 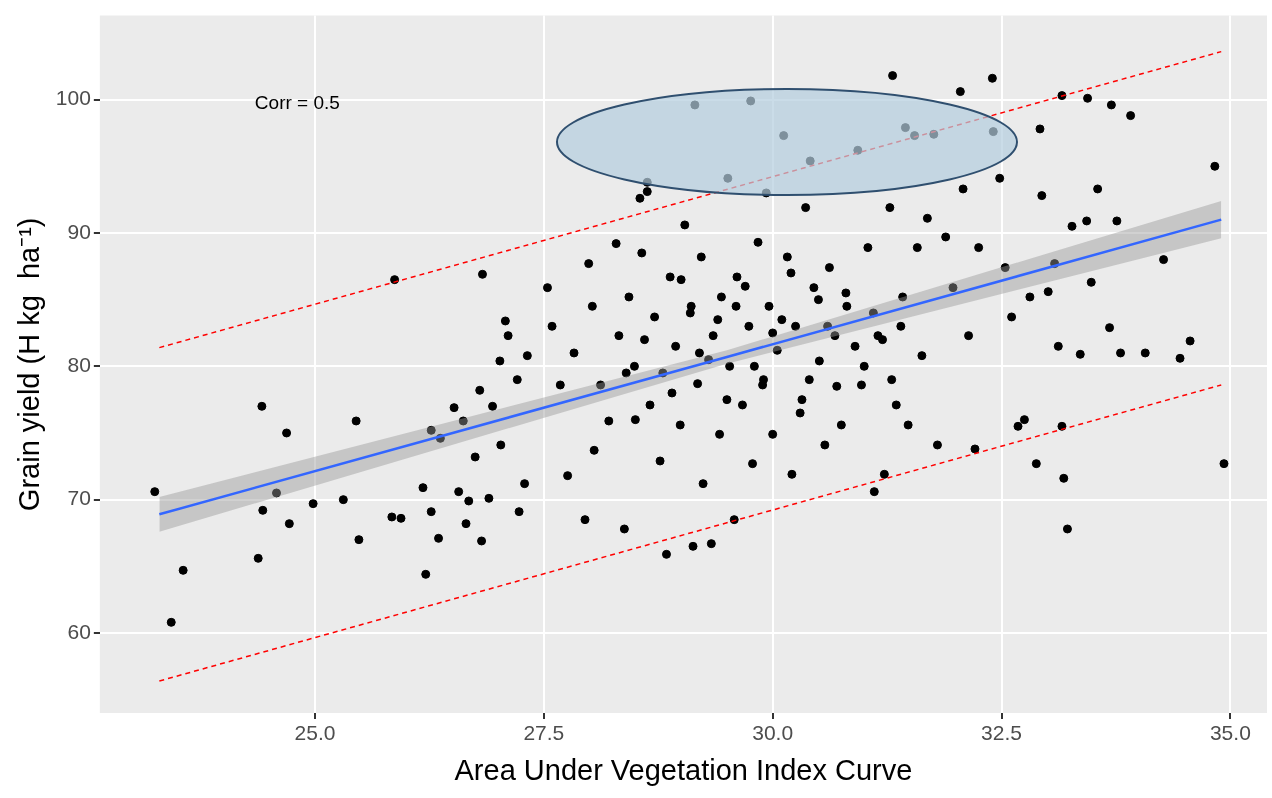 I want to click on y-axis-title: Grain yield (H kg ha⁻¹), so click(x=29, y=364).